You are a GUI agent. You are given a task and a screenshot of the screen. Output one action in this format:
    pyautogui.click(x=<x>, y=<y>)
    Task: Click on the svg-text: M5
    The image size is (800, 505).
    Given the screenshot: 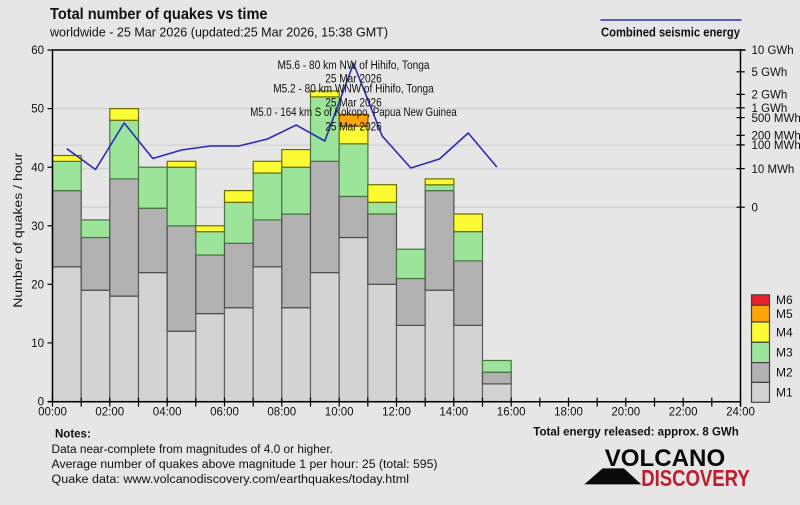 What is the action you would take?
    pyautogui.click(x=784, y=314)
    